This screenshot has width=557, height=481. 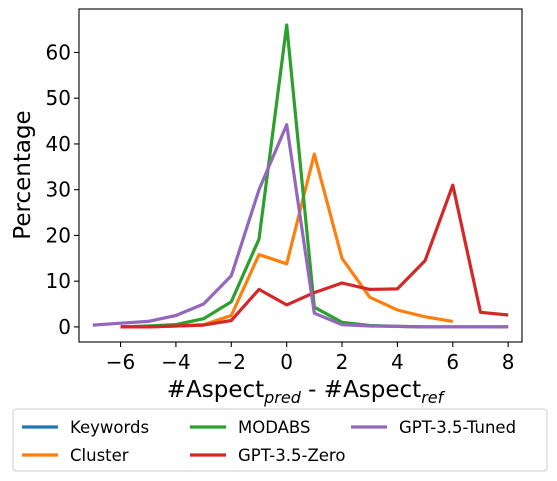 What do you see at coordinates (457, 427) in the screenshot?
I see `legend-label: GPT-3.5-Tuned` at bounding box center [457, 427].